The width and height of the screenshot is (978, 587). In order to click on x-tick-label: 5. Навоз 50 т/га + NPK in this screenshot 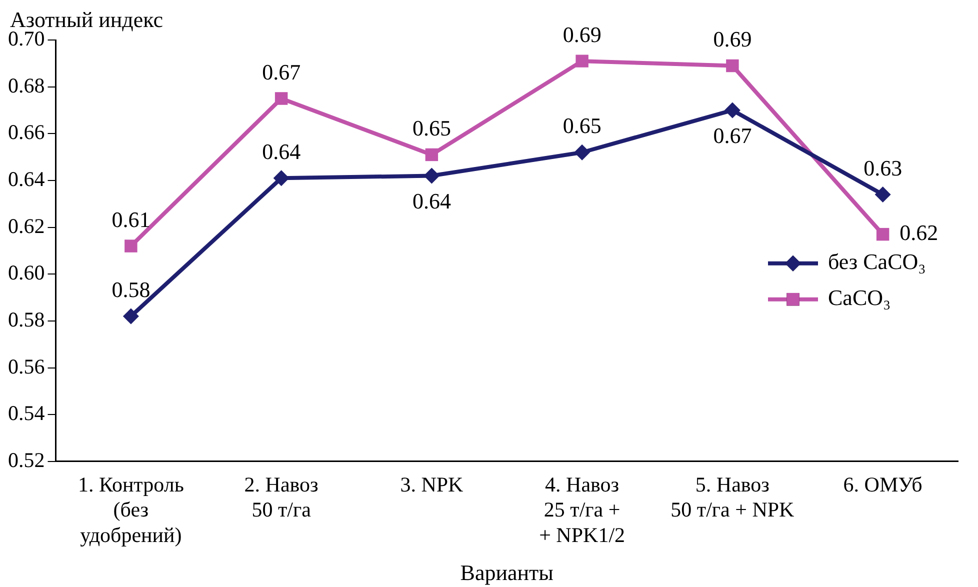, I will do `click(732, 497)`.